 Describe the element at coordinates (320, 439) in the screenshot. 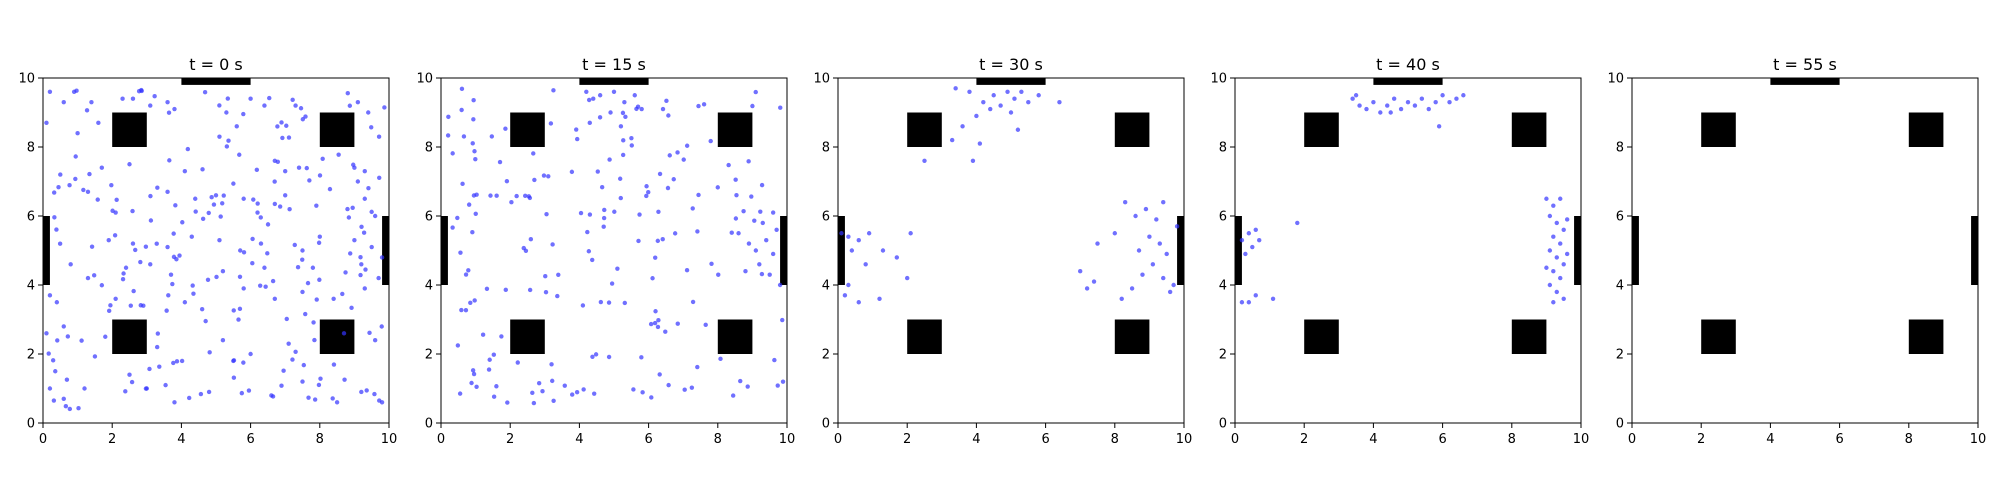

I see `x-tick-label: 8` at that location.